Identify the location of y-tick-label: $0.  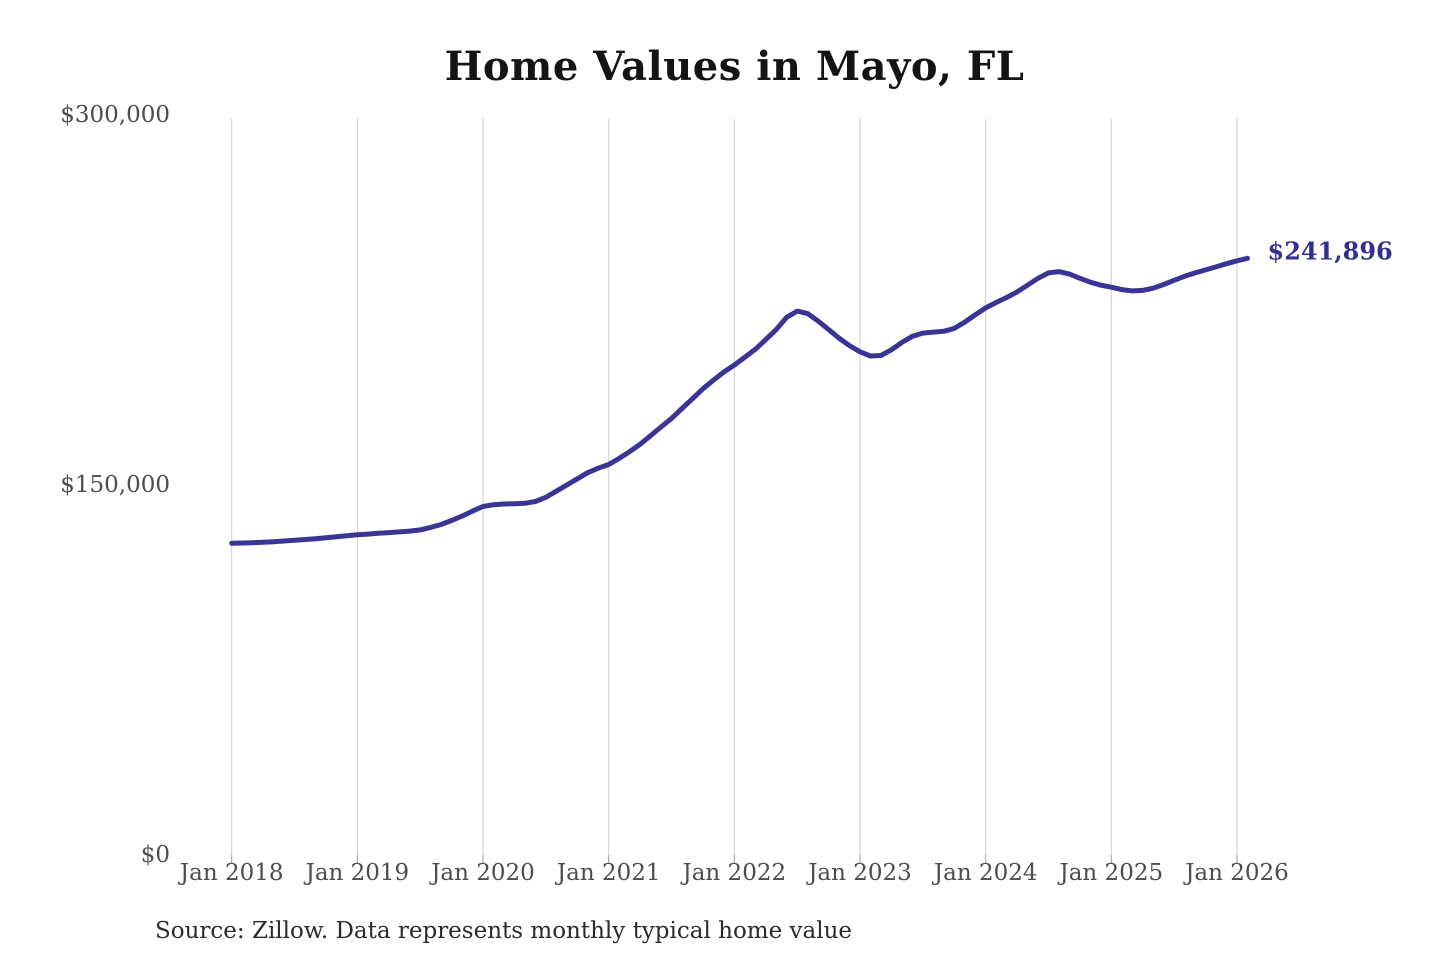
(155, 855).